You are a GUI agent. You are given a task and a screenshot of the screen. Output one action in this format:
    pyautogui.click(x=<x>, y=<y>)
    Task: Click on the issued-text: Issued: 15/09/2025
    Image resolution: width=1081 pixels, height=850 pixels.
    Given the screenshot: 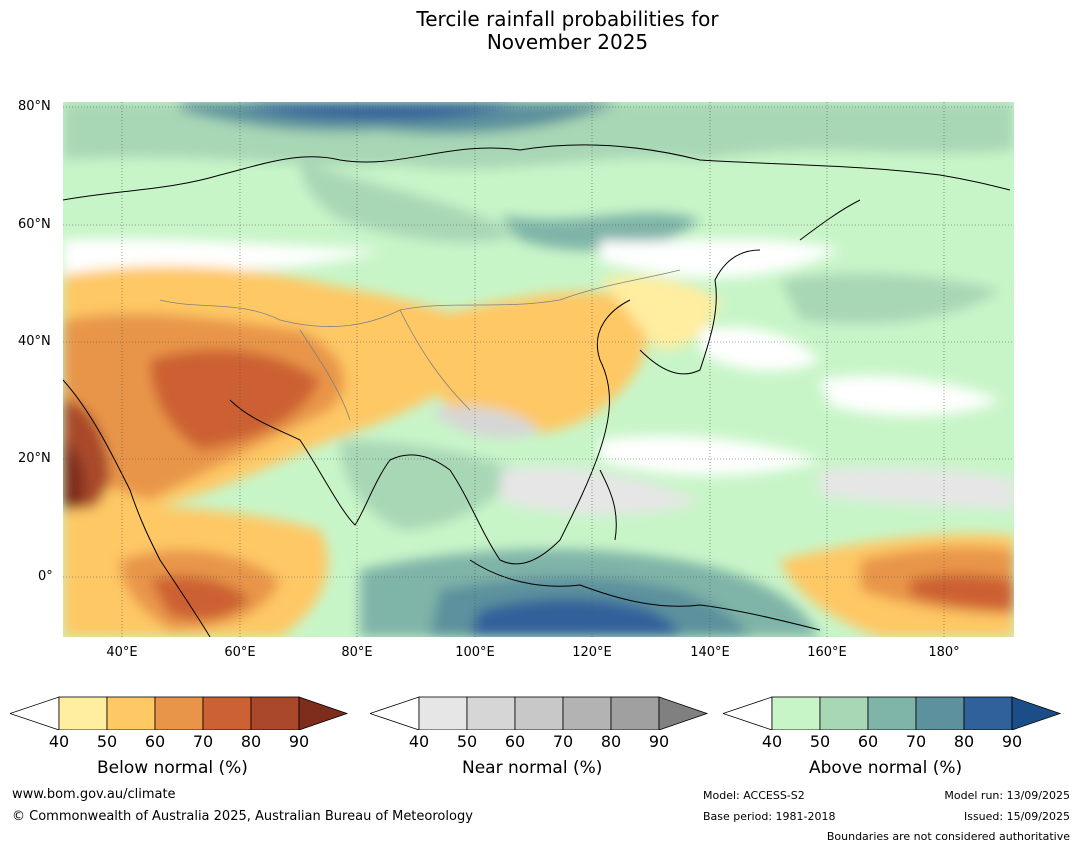 What is the action you would take?
    pyautogui.click(x=1016, y=816)
    